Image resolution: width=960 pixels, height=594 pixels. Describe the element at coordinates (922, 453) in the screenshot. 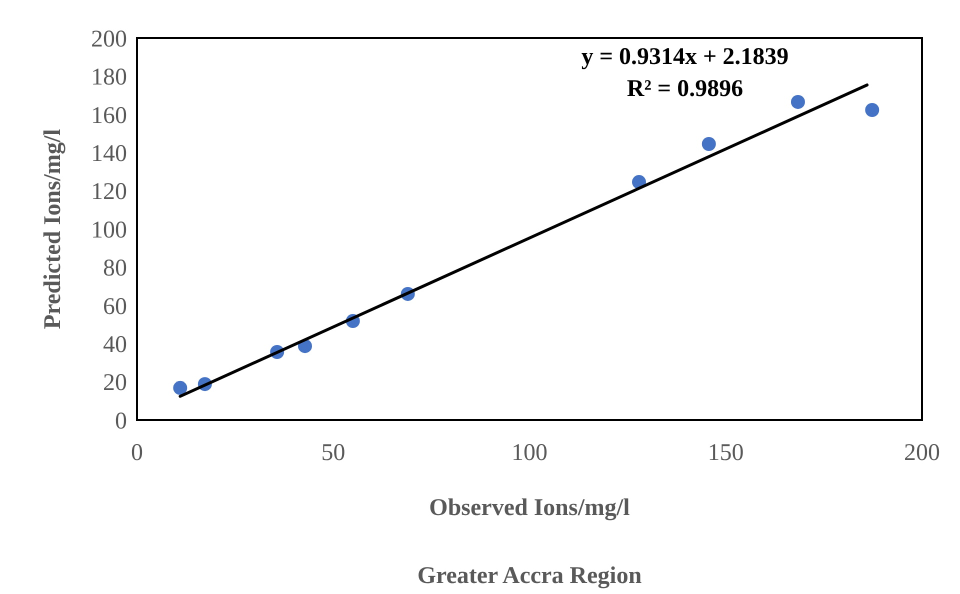

I see `x-tick-label: 200` at that location.